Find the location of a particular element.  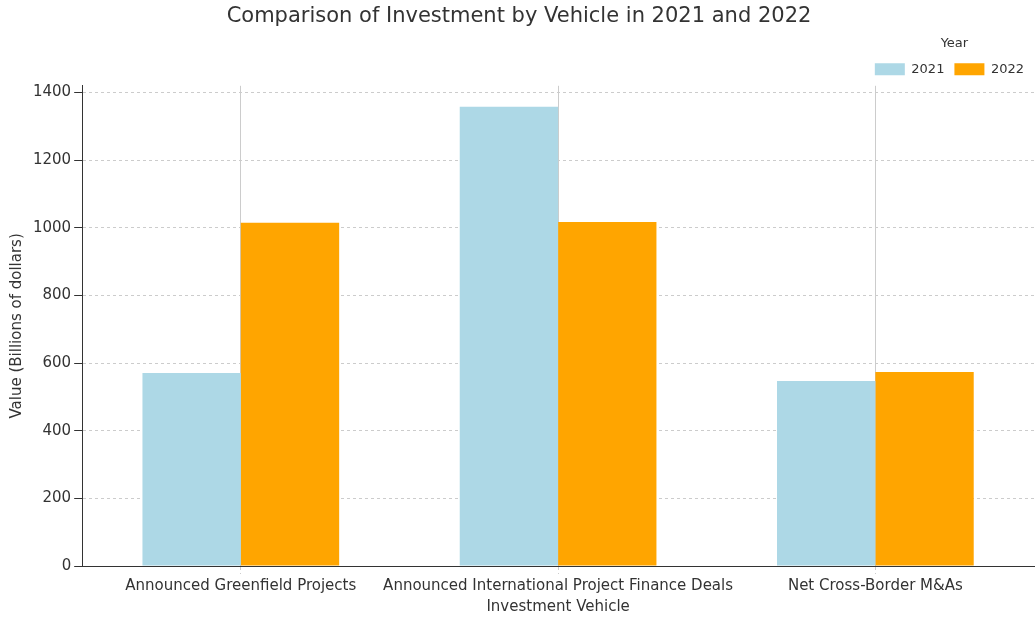

y-tick-label: 200 is located at coordinates (57, 497).